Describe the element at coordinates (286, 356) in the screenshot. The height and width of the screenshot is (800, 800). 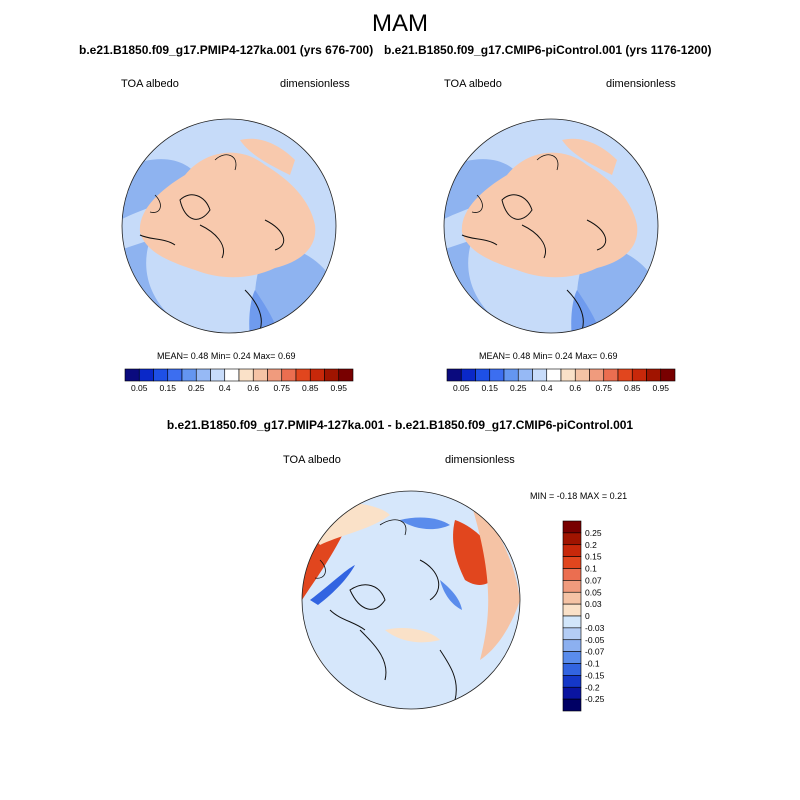
I see `max-value: 0.69` at that location.